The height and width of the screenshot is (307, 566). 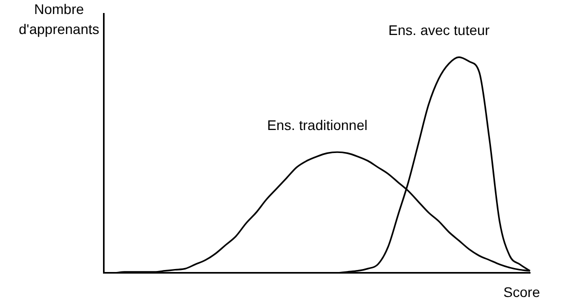 I want to click on text: Ens. avec tuteur, so click(x=439, y=30).